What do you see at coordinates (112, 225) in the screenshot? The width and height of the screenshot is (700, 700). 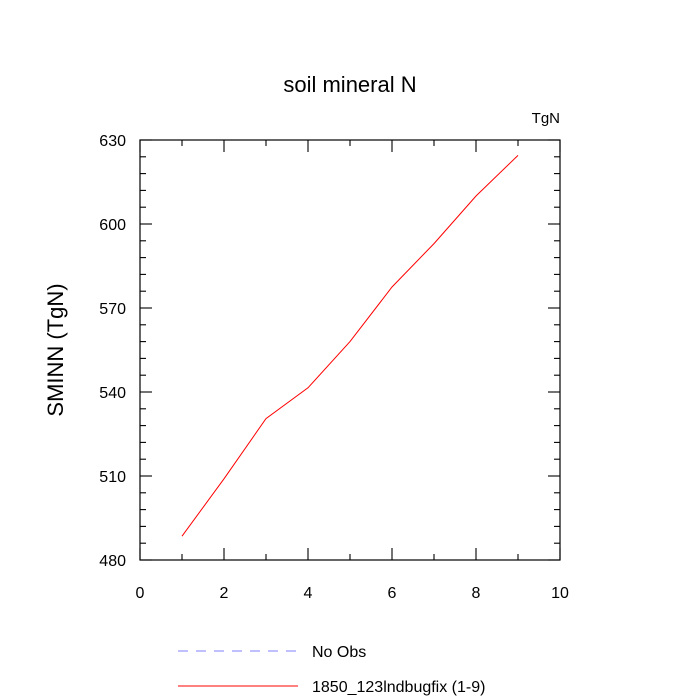 I see `y-tick-label: 600` at bounding box center [112, 225].